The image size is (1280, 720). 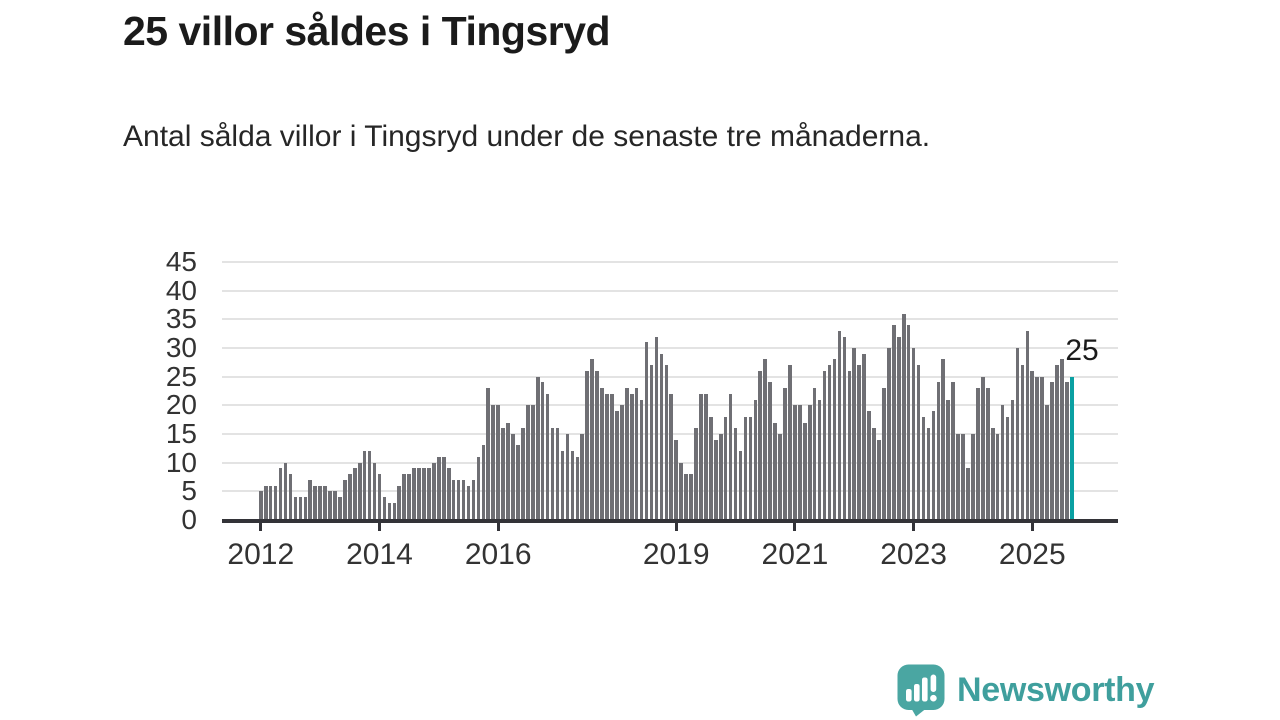 What do you see at coordinates (1032, 554) in the screenshot?
I see `x-axis-tick-label: 2025` at bounding box center [1032, 554].